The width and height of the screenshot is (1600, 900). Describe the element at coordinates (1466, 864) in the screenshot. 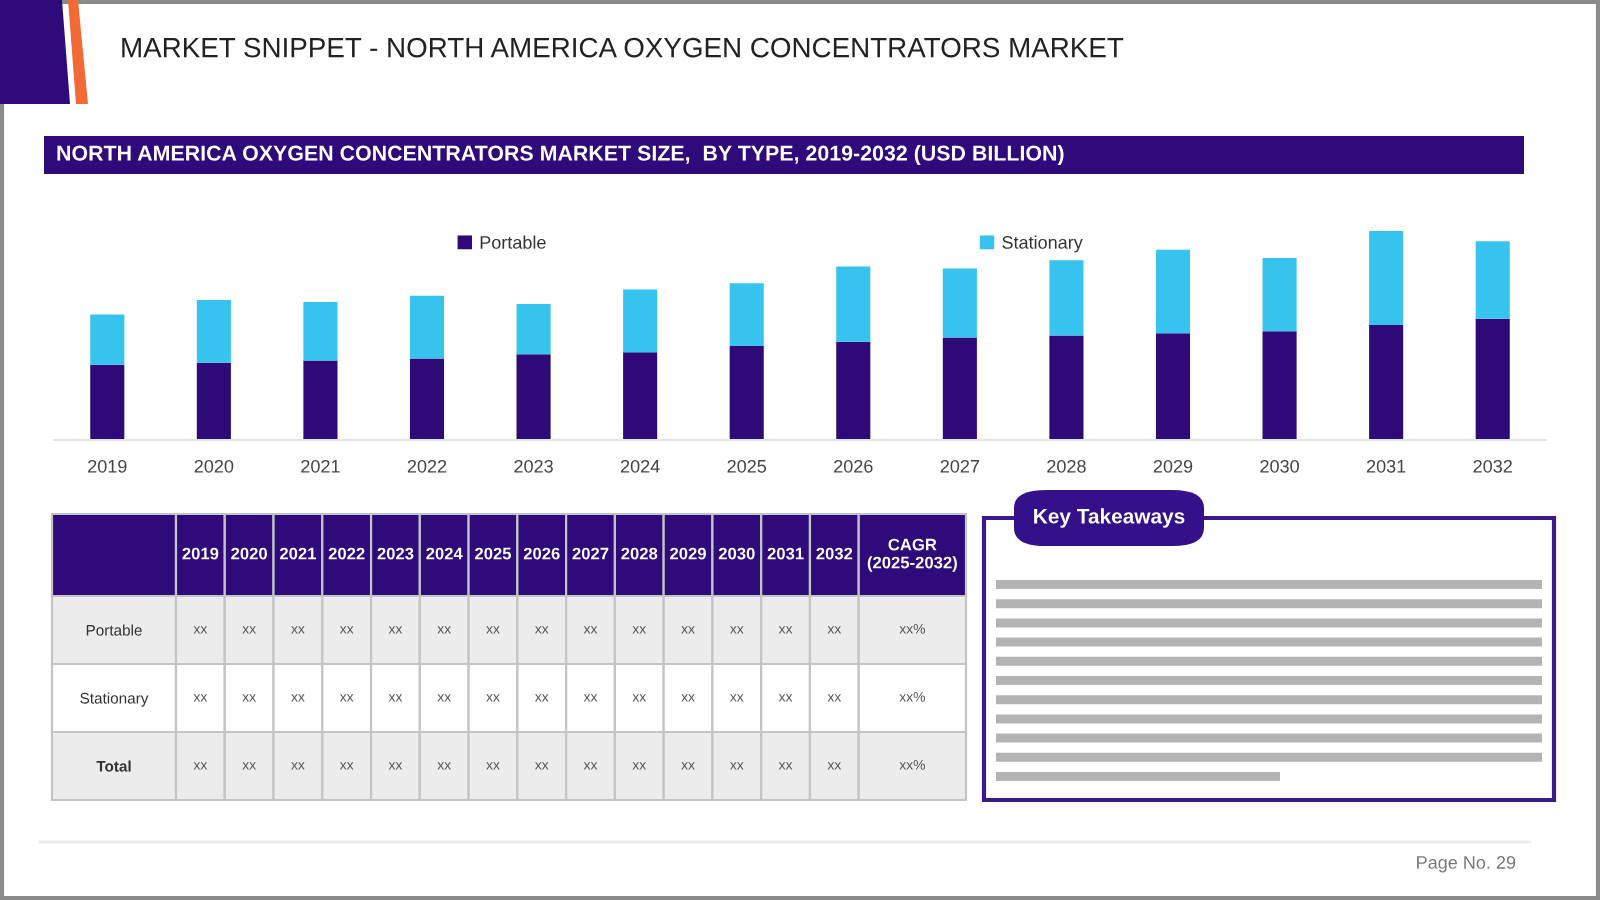

I see `text: Page No. 29` at that location.